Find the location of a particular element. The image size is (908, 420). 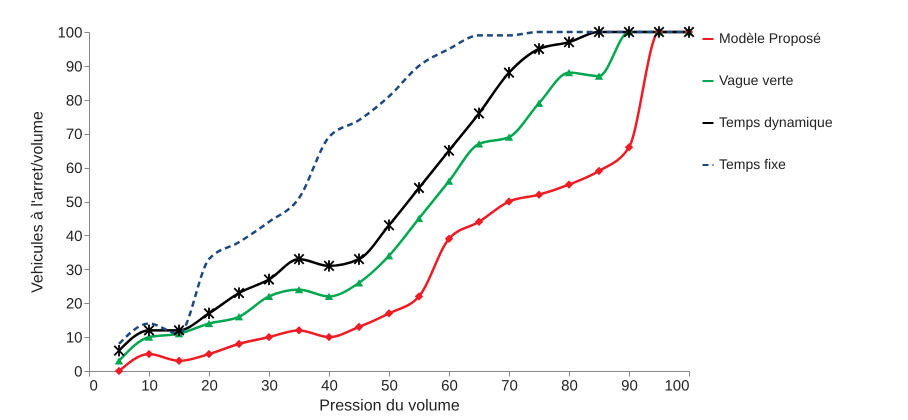

y-axis-title: Vehicules à l'arret/volume is located at coordinates (37, 201).